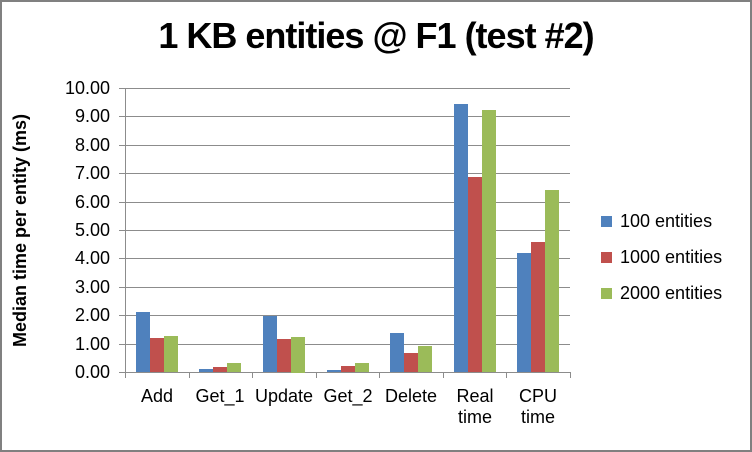  Describe the element at coordinates (92, 315) in the screenshot. I see `y-tick-label: 2.00` at that location.